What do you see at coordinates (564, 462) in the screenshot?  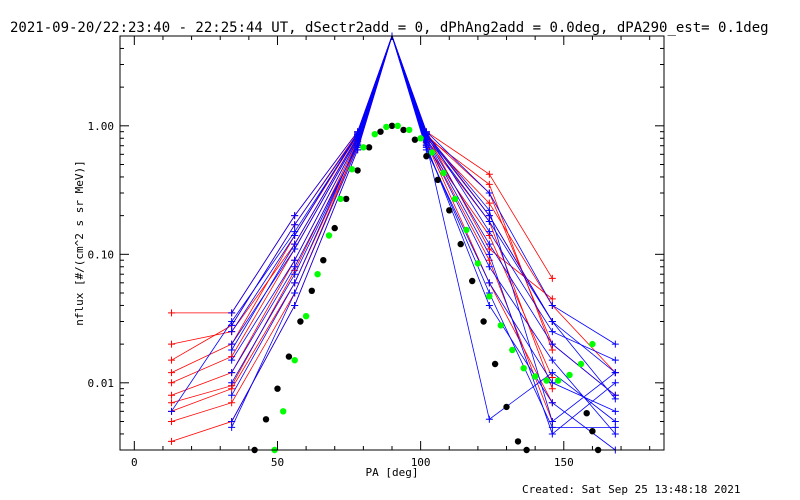 I see `x-tick-label: 150` at bounding box center [564, 462].